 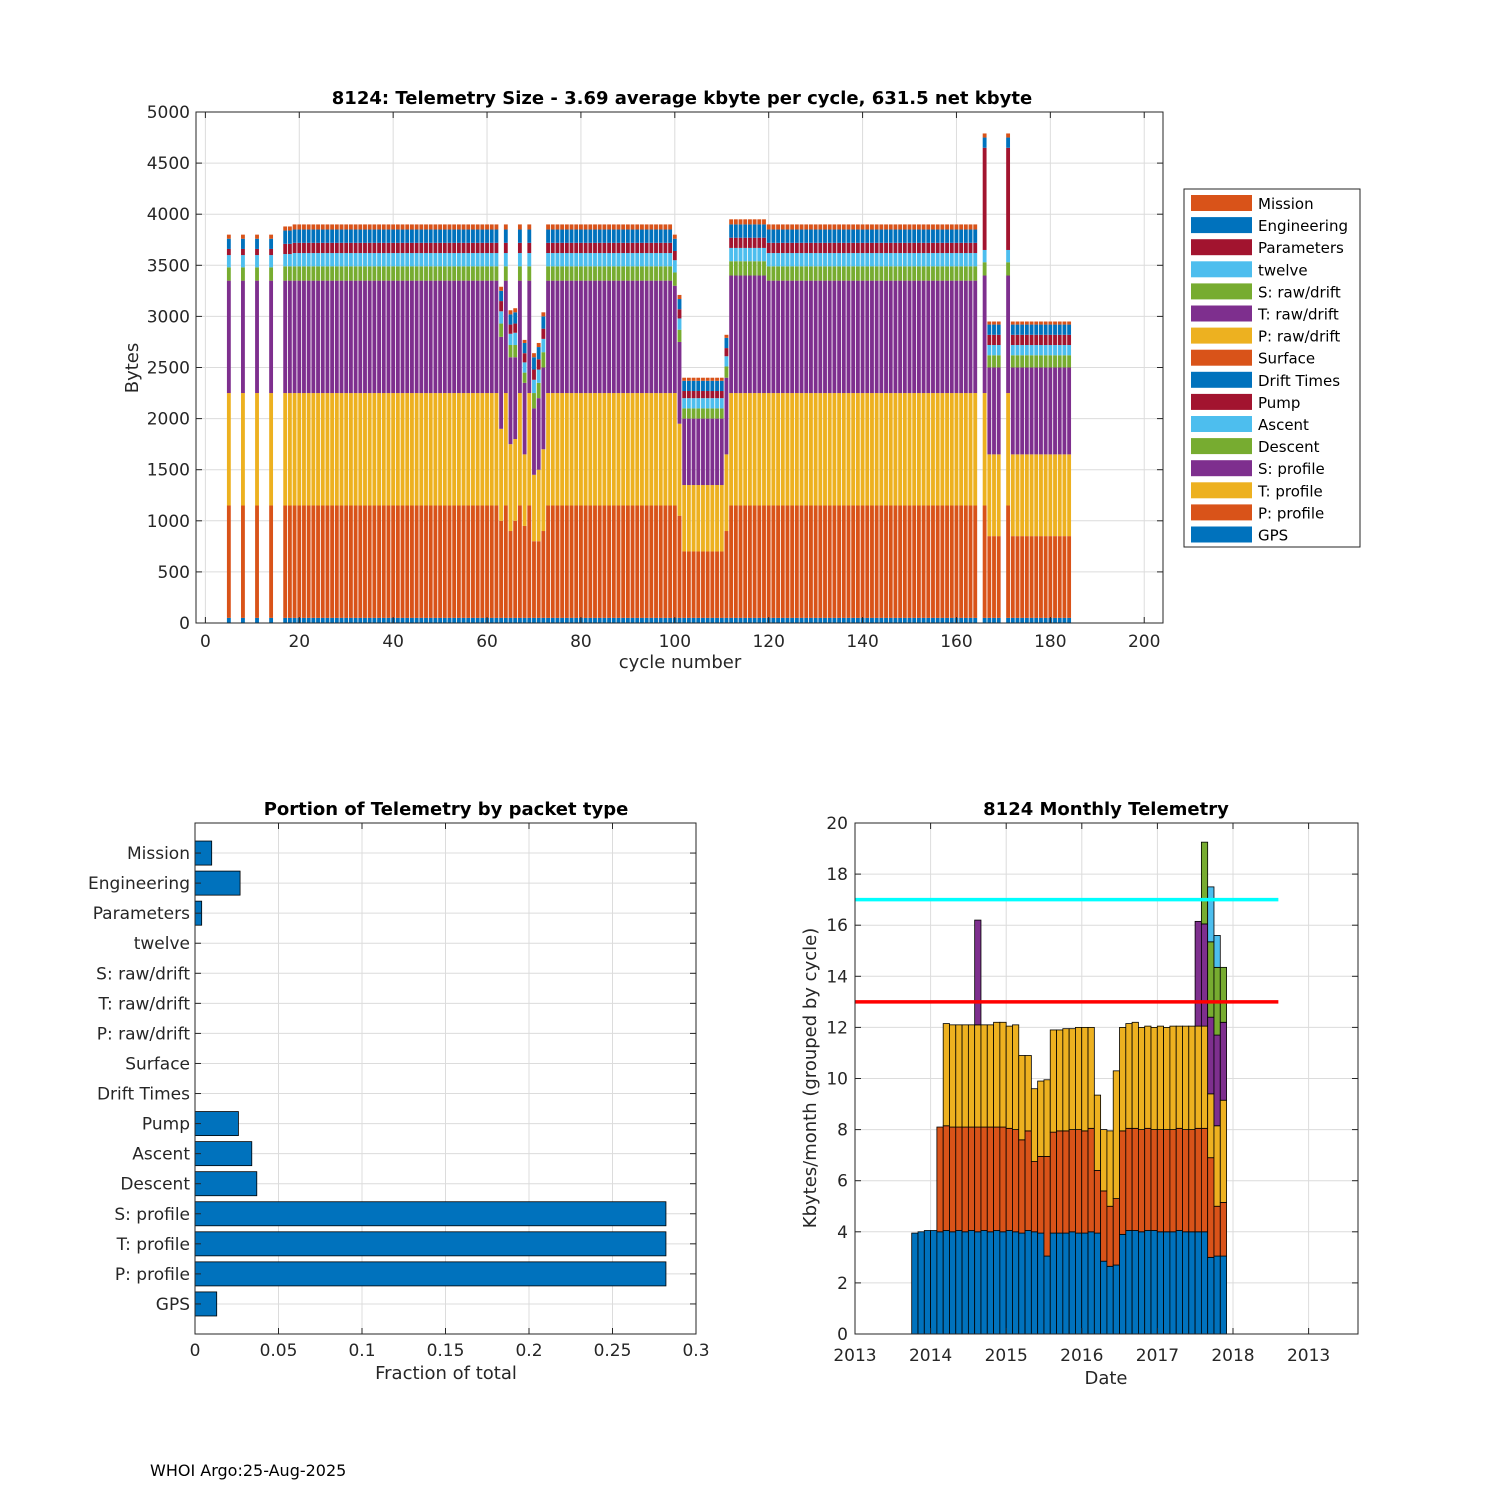 I want to click on legend-swatch, so click(x=1221, y=335).